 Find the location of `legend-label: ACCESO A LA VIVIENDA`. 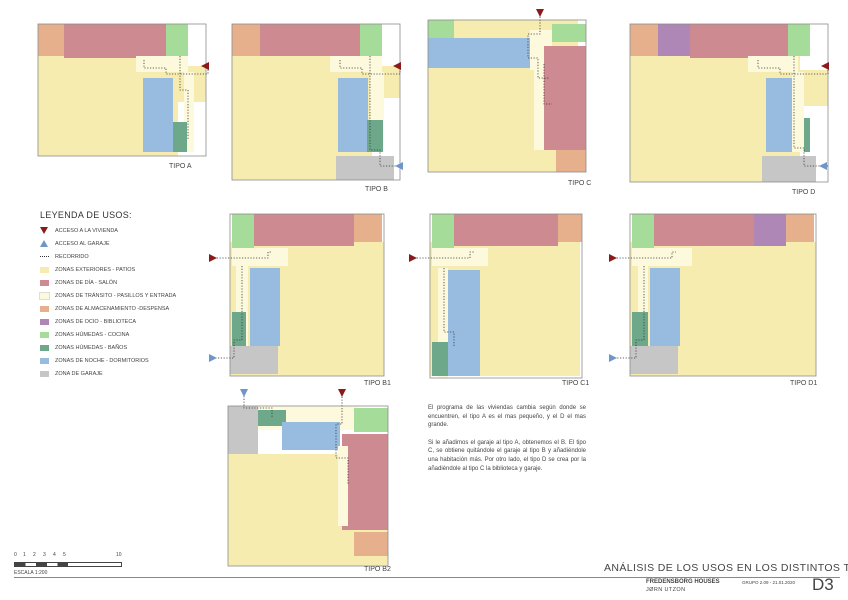

legend-label: ACCESO A LA VIVIENDA is located at coordinates (86, 230).